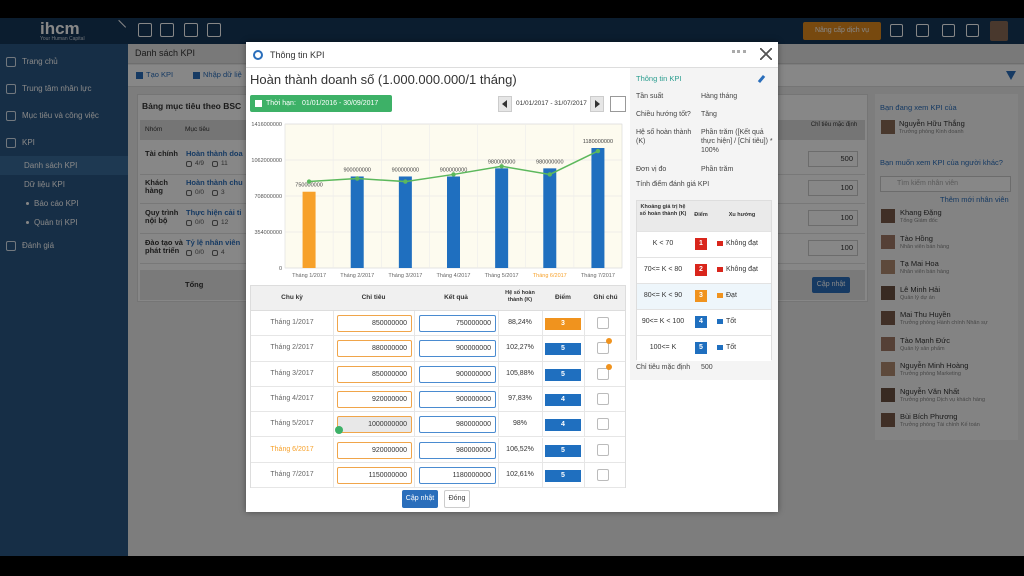 Image resolution: width=1024 pixels, height=576 pixels. What do you see at coordinates (258, 55) in the screenshot?
I see `modal-icon` at bounding box center [258, 55].